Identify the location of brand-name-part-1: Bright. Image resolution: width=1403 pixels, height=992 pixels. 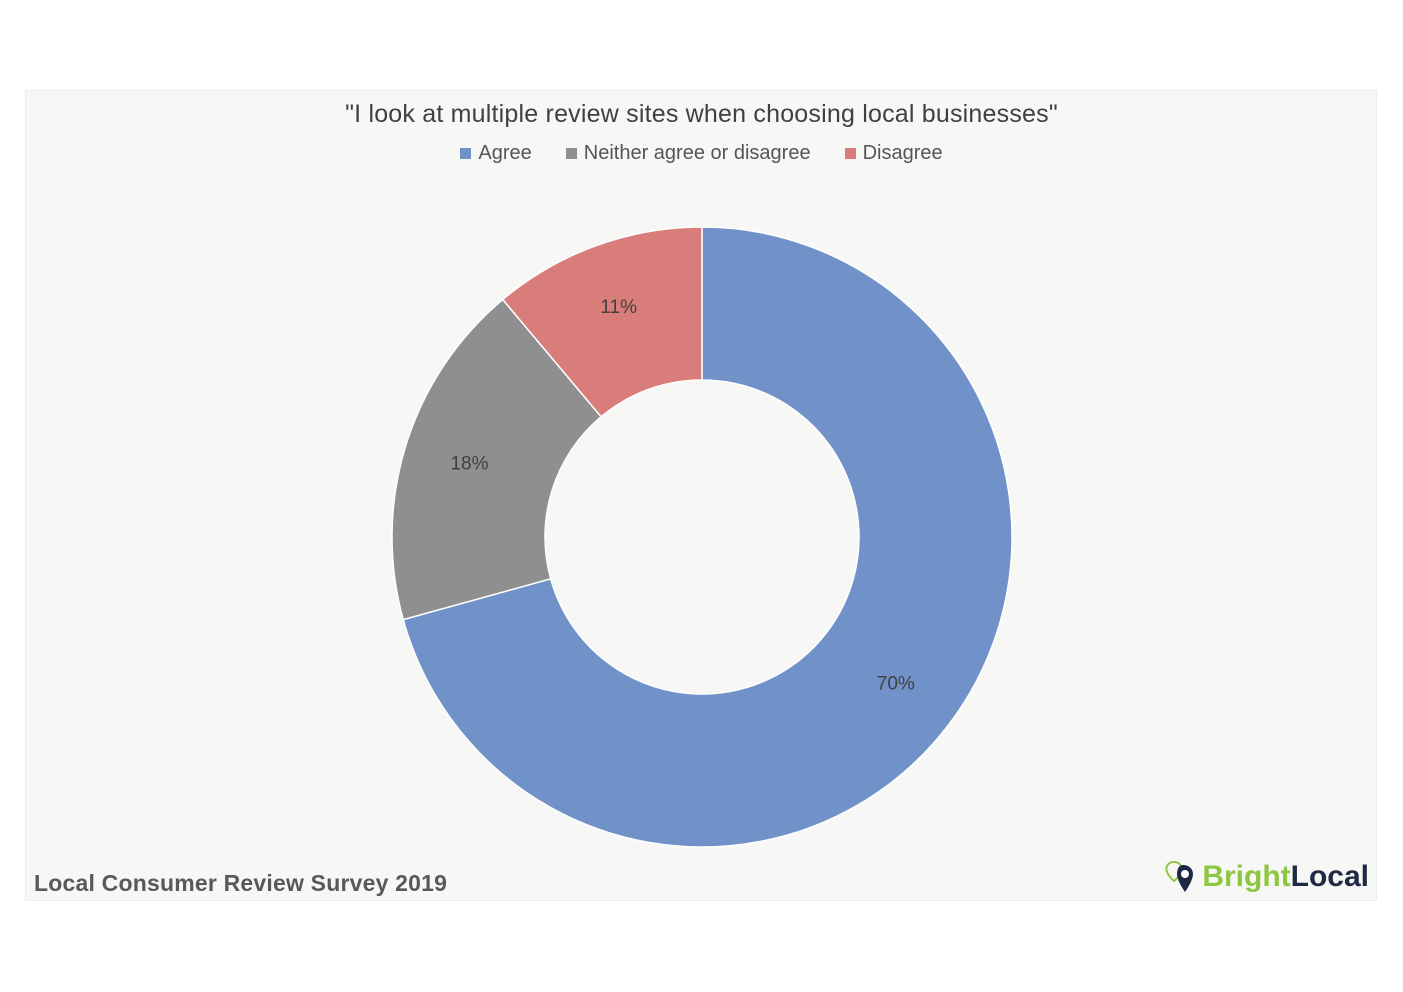
(1246, 876).